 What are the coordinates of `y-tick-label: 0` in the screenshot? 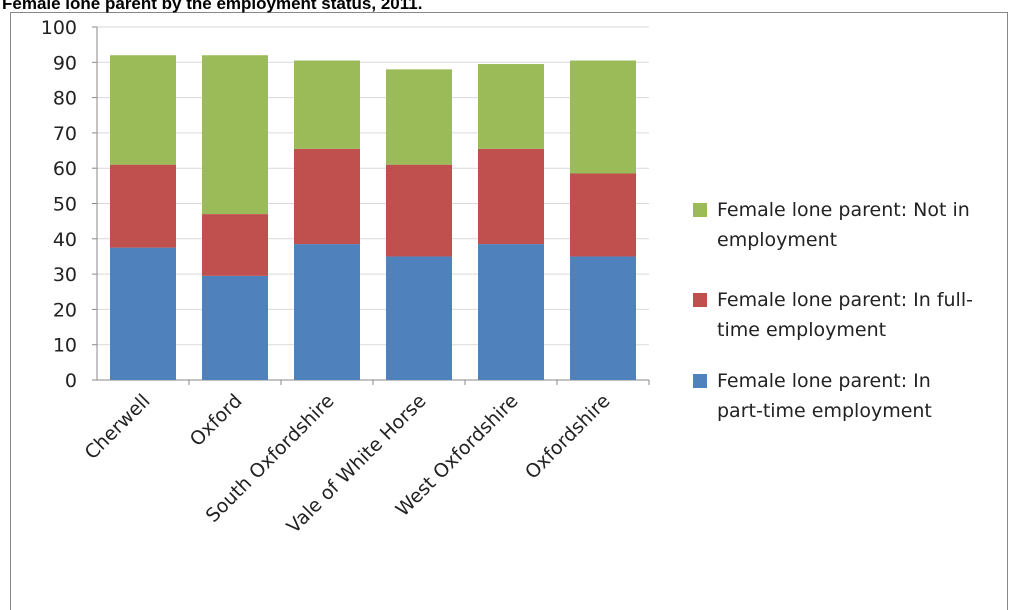 It's located at (71, 381).